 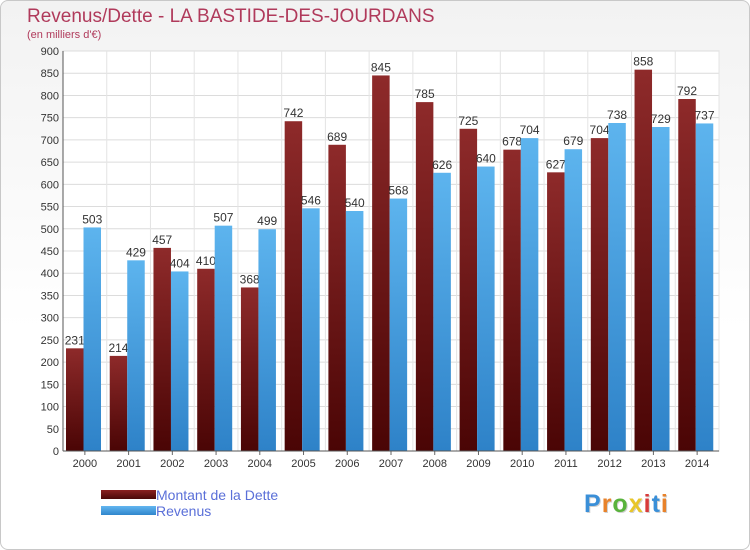 What do you see at coordinates (705, 115) in the screenshot?
I see `data-label-revenus: 737` at bounding box center [705, 115].